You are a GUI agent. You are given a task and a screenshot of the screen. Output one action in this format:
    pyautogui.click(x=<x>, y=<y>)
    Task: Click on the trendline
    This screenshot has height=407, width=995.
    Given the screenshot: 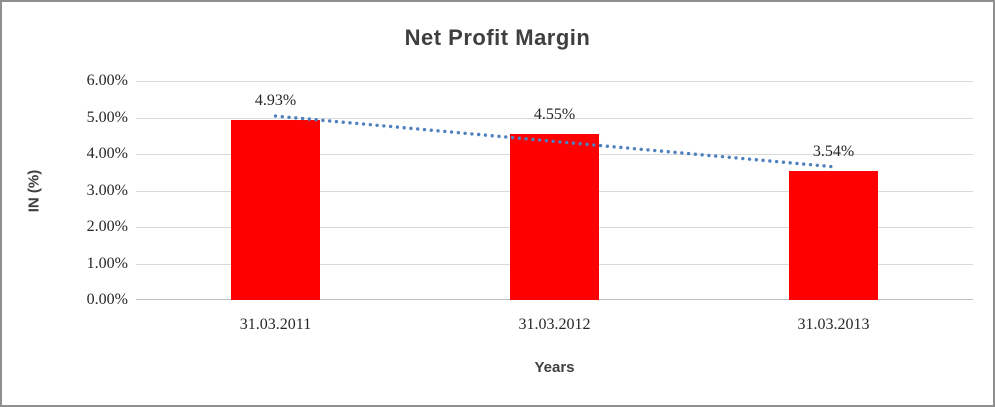 What is the action you would take?
    pyautogui.click(x=554, y=141)
    